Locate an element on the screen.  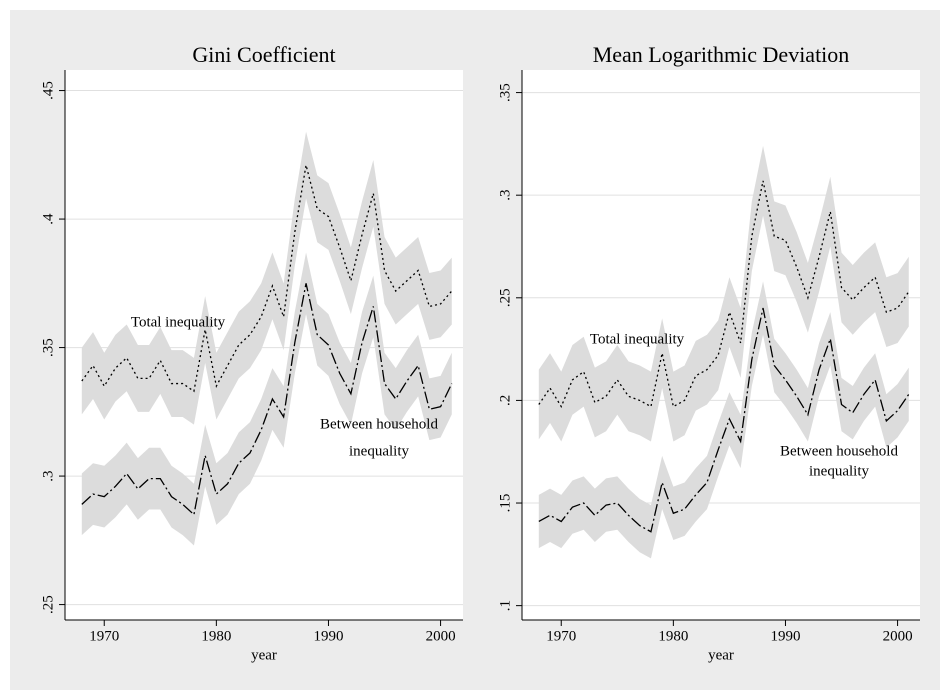
chart-title: Mean Logarithmic Deviation is located at coordinates (721, 54).